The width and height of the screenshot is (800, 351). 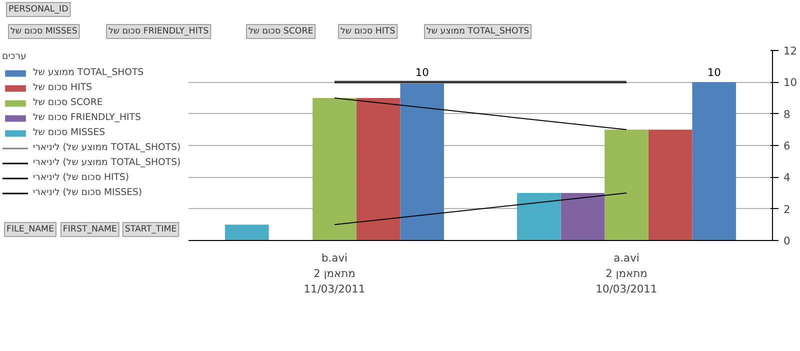 I want to click on y-tick-label: 12, so click(x=791, y=51).